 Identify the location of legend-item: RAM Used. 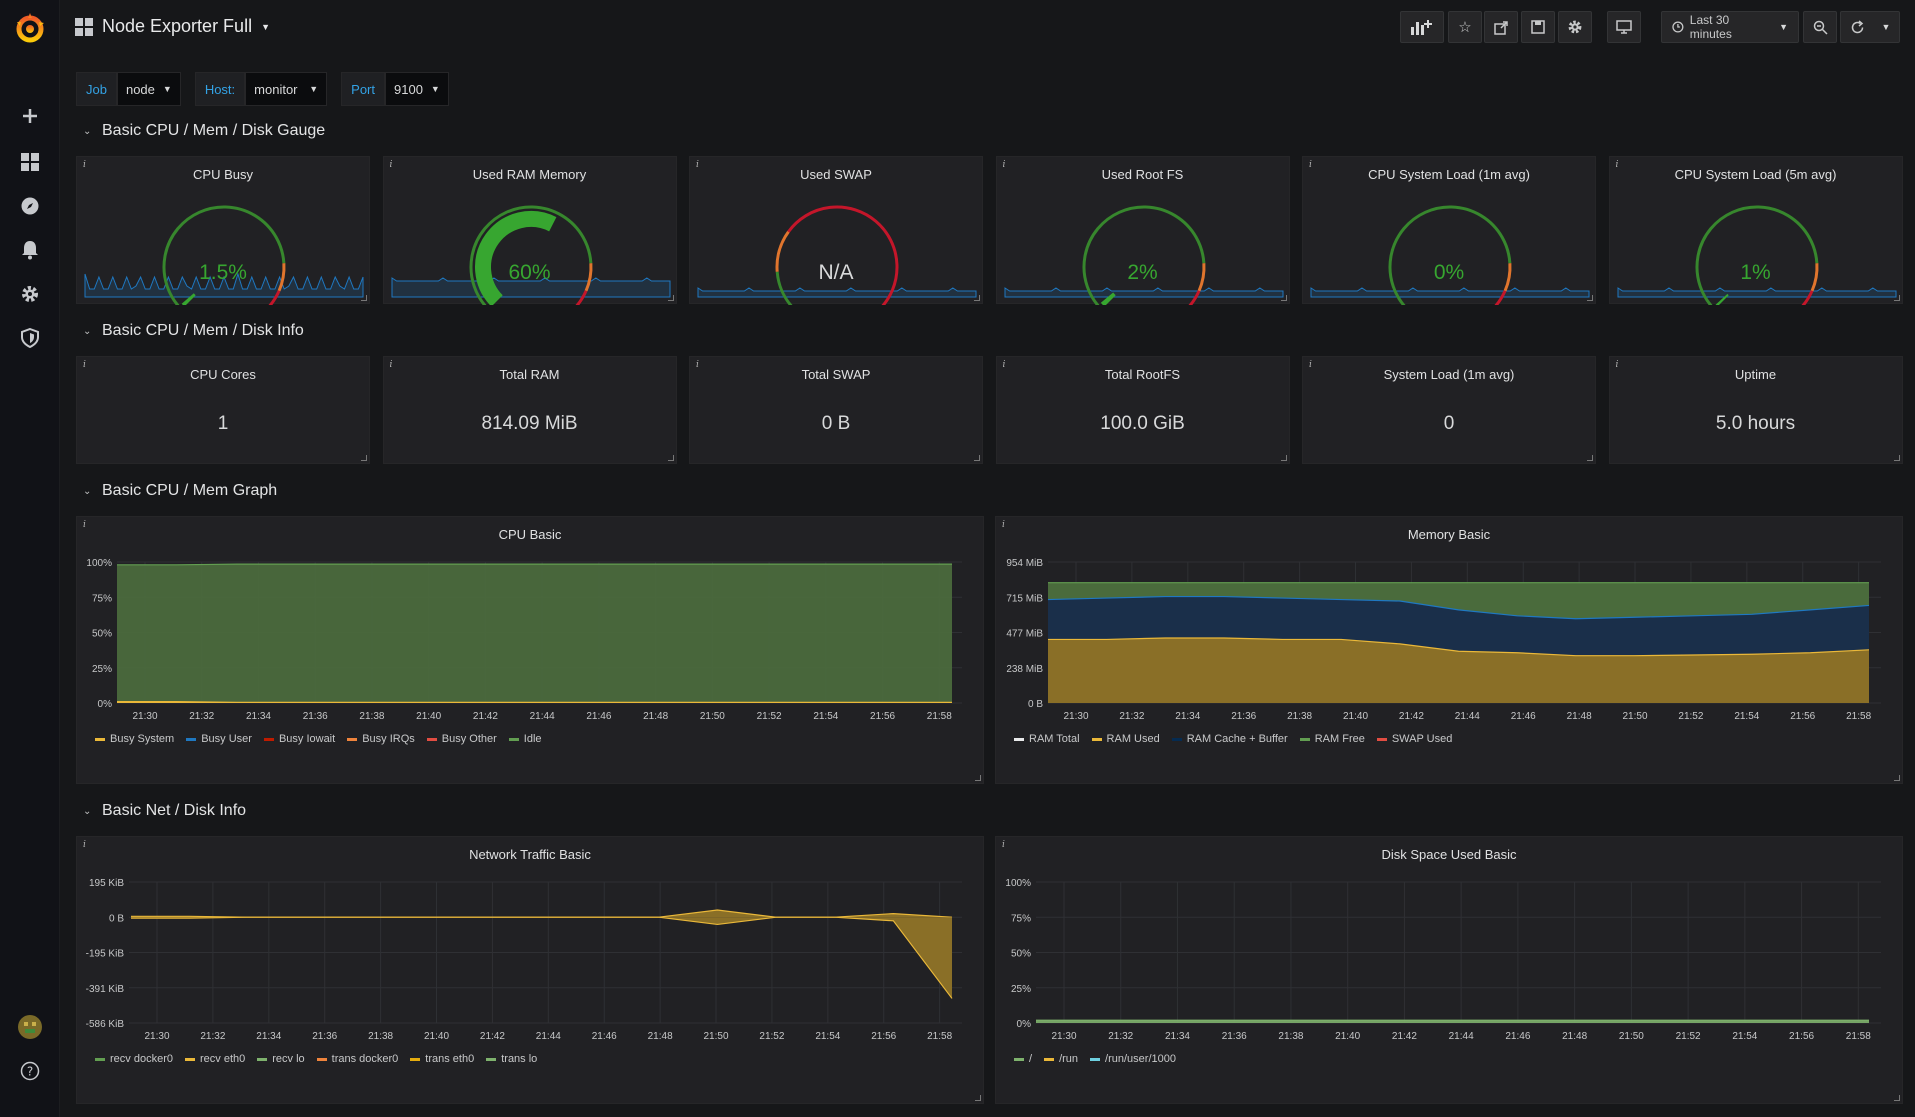
(1125, 739).